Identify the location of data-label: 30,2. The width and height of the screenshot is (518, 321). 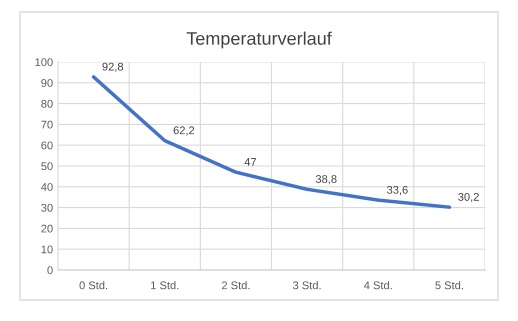
(468, 197).